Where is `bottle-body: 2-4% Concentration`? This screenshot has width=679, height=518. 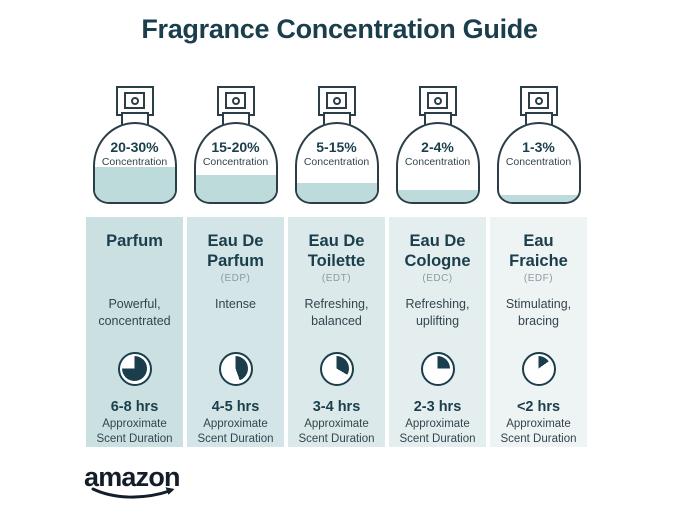 bottle-body: 2-4% Concentration is located at coordinates (437, 163).